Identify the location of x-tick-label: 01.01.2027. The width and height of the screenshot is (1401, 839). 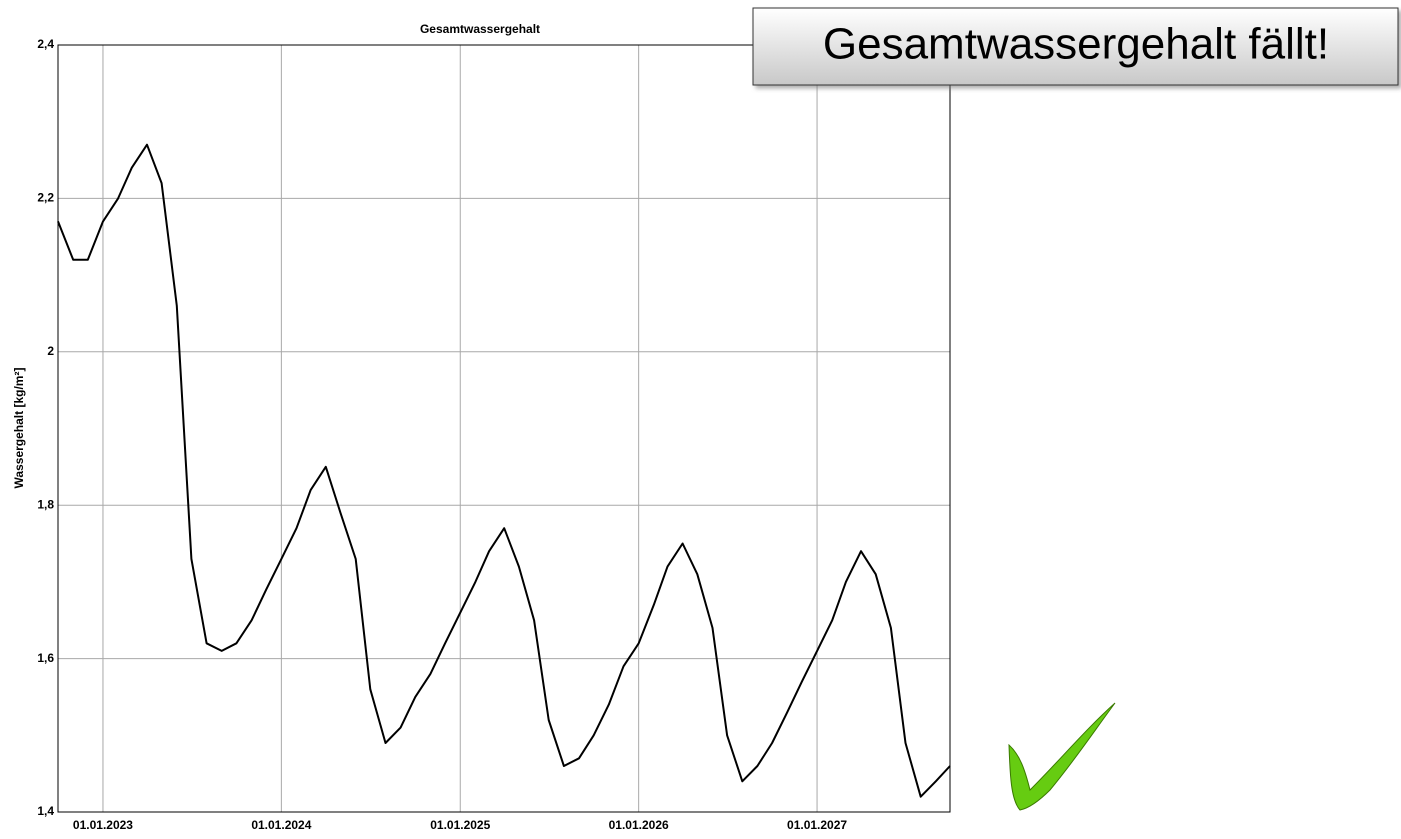
(817, 825).